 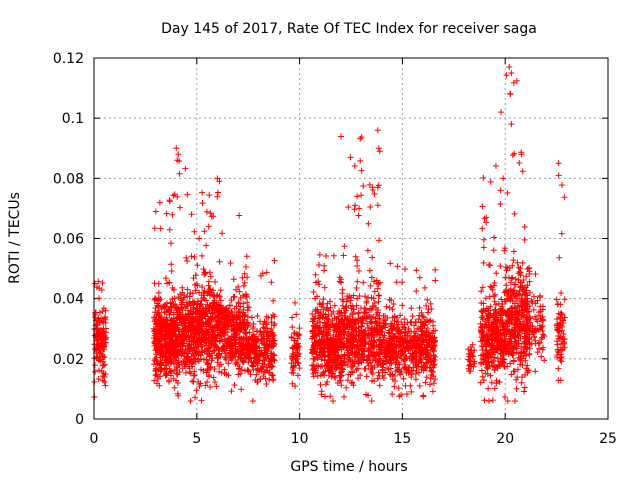 What do you see at coordinates (196, 439) in the screenshot?
I see `x-tick-label: 5` at bounding box center [196, 439].